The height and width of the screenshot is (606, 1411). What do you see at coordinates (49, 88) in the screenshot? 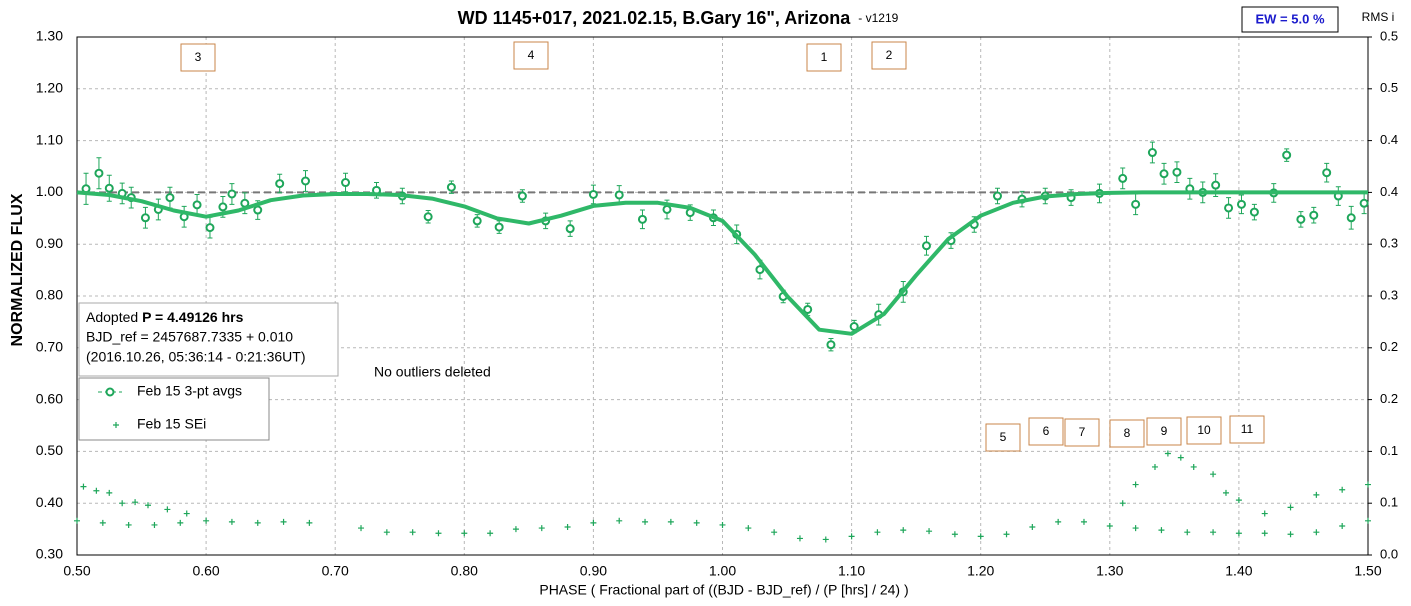
I see `y-tick-label: 1.20` at bounding box center [49, 88].